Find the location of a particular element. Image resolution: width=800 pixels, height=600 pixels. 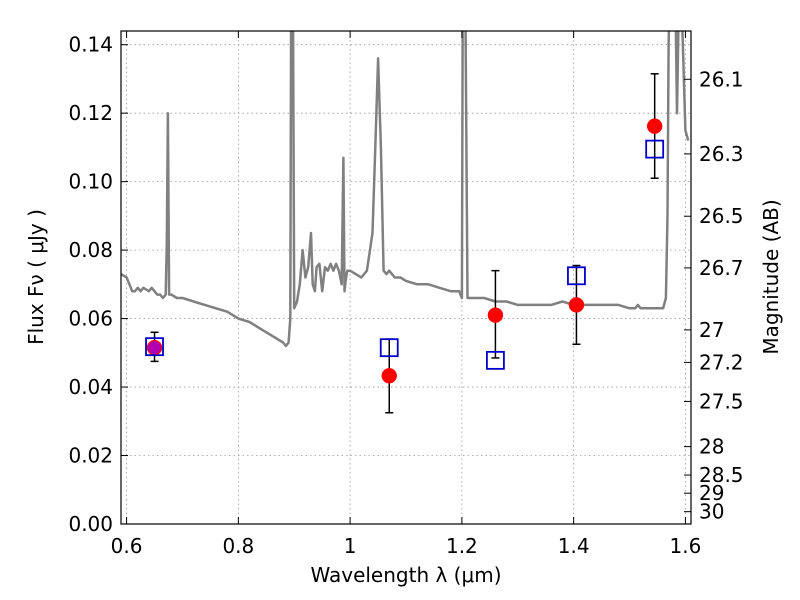

y2-tick-label: 27 is located at coordinates (711, 330).